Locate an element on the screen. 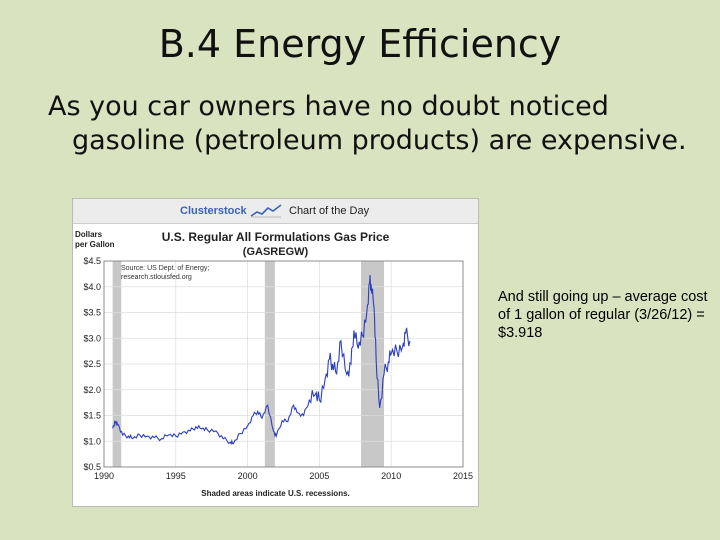 The height and width of the screenshot is (540, 720). chart-subtitle: (GASREGW) is located at coordinates (275, 252).